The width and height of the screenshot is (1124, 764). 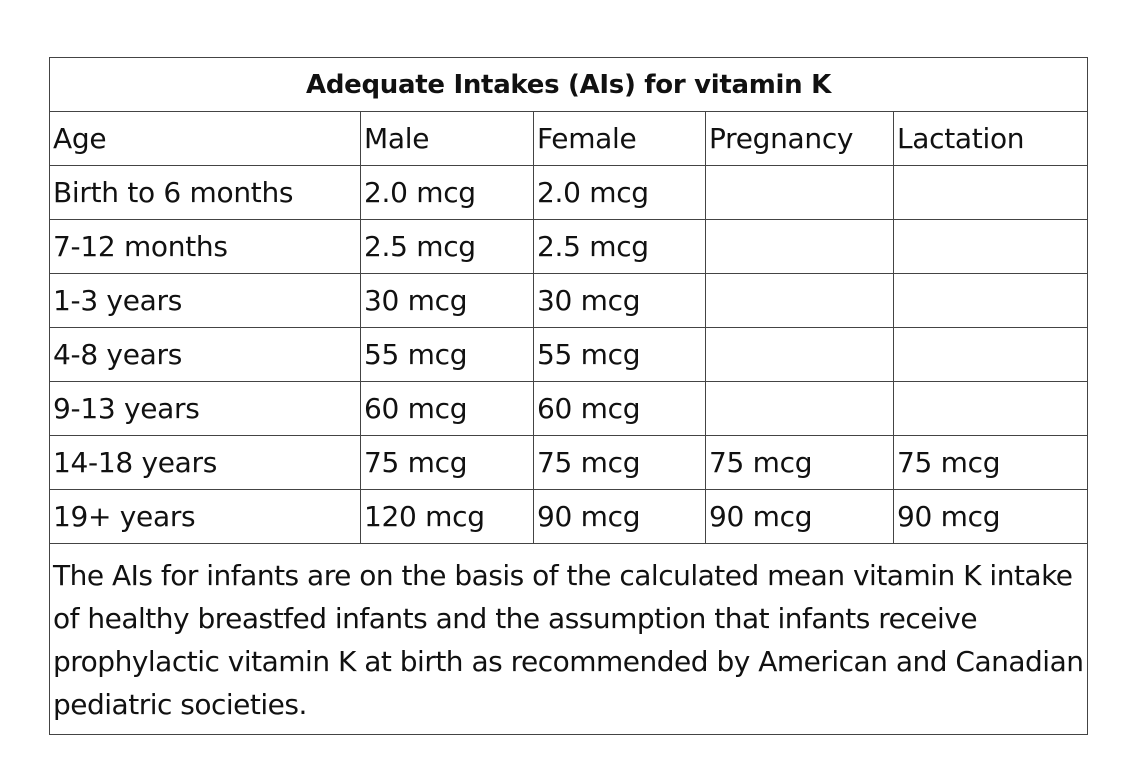 I want to click on header-female: Female, so click(x=619, y=138).